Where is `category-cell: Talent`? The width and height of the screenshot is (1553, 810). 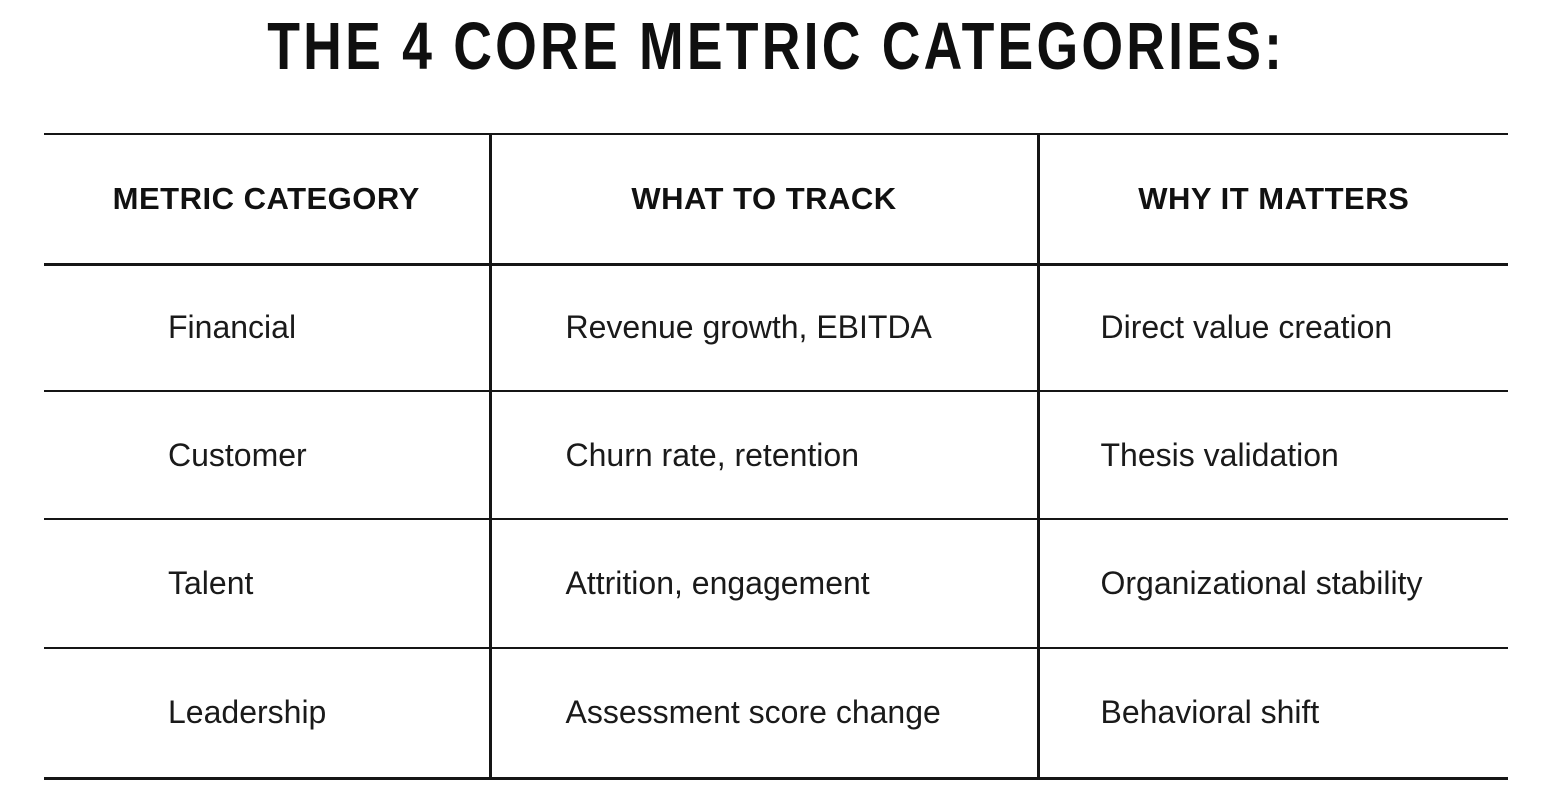
category-cell: Talent is located at coordinates (267, 584).